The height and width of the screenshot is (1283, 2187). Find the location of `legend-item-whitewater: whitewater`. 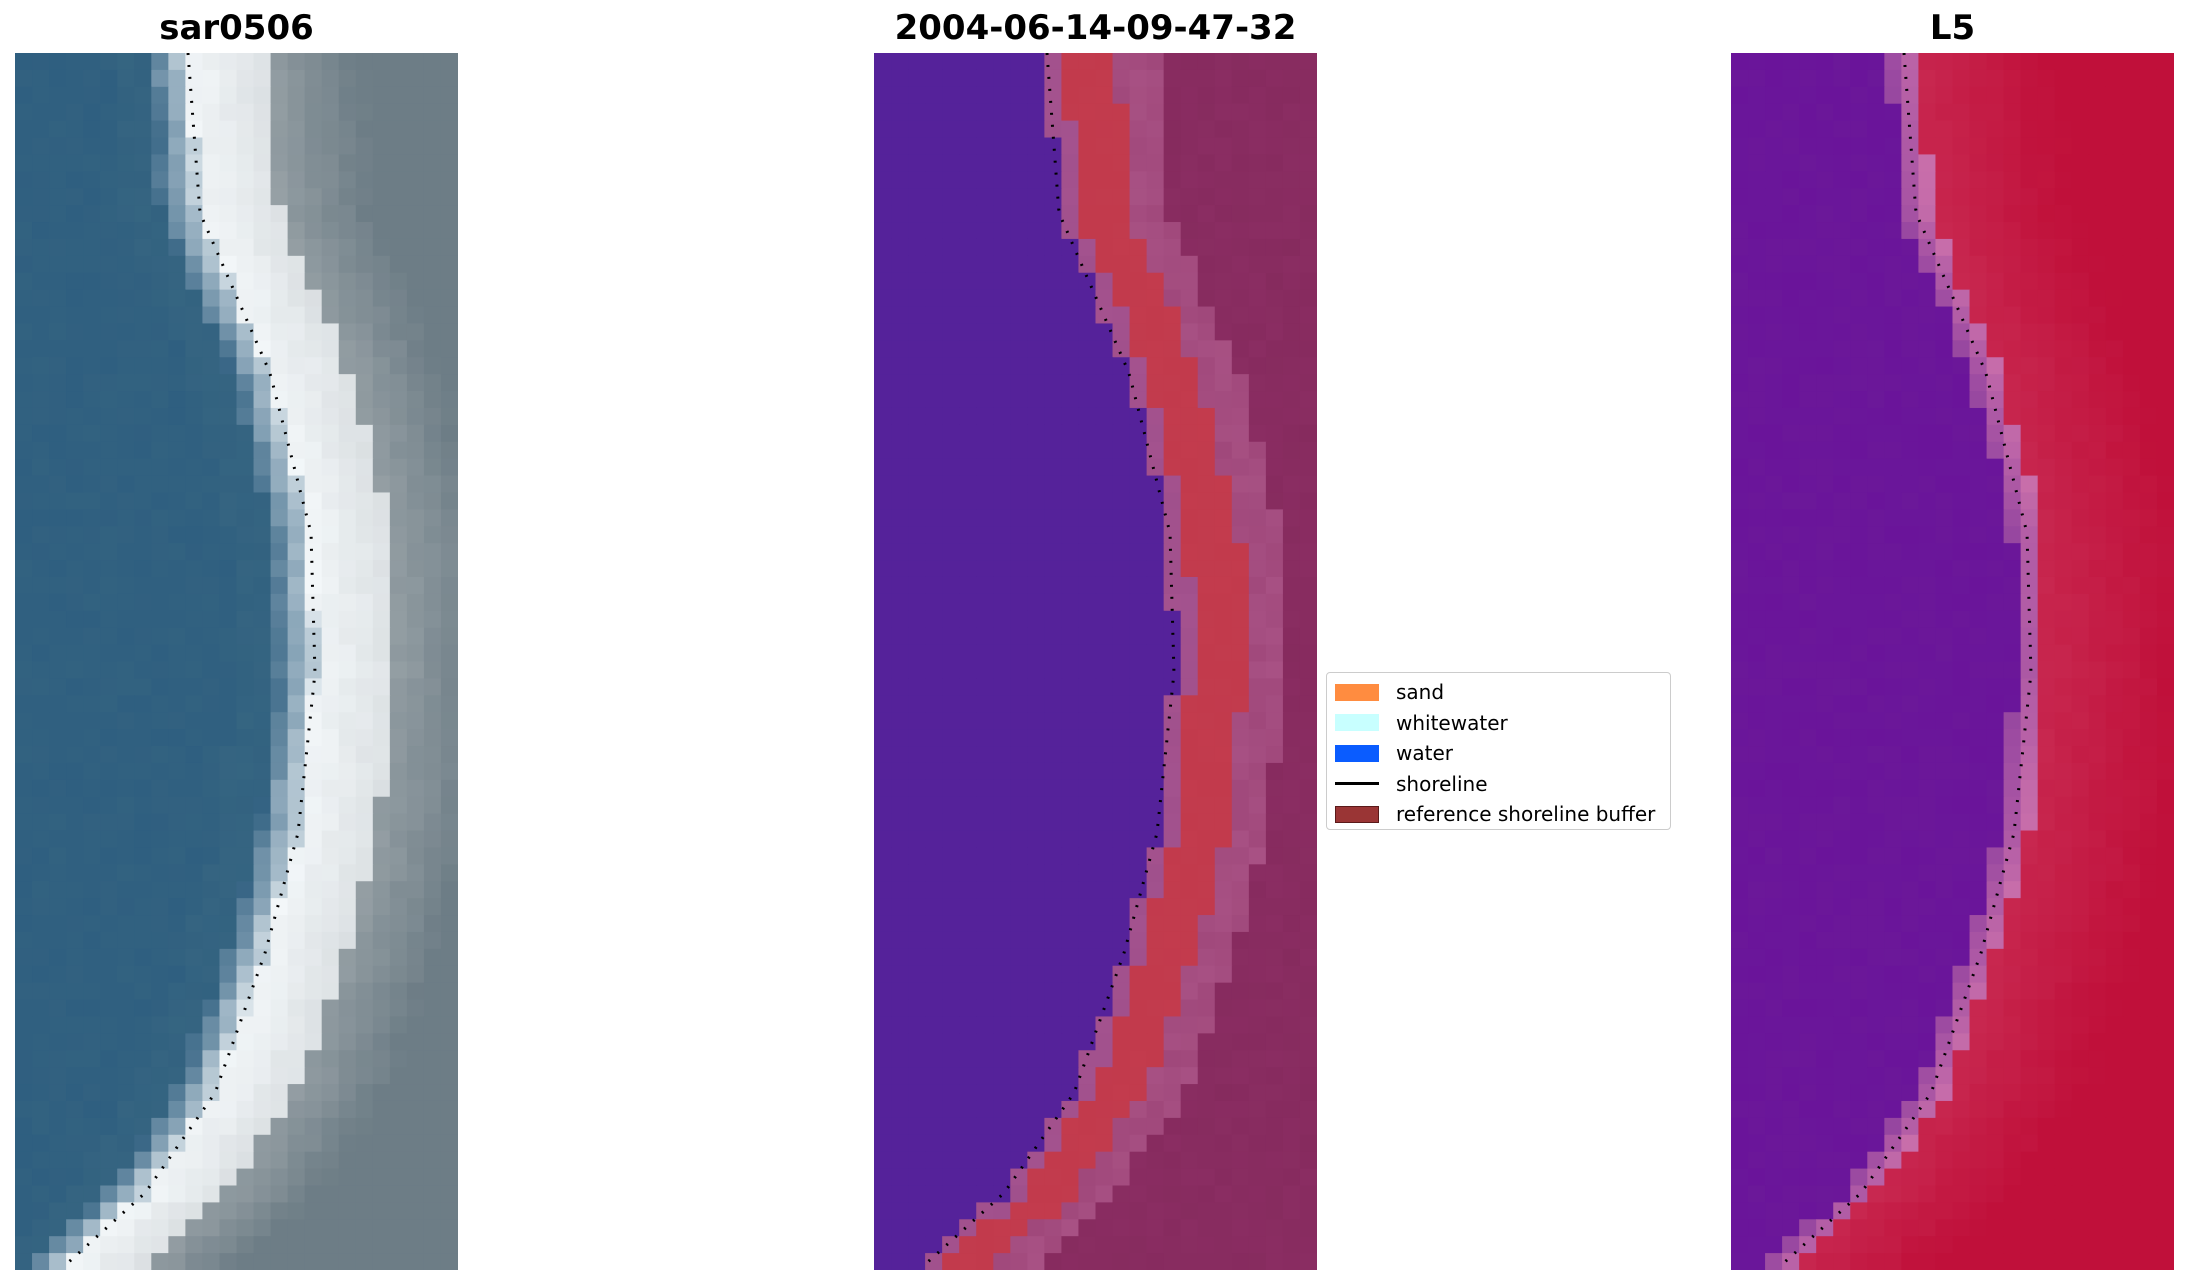

legend-item-whitewater: whitewater is located at coordinates (1498, 723).